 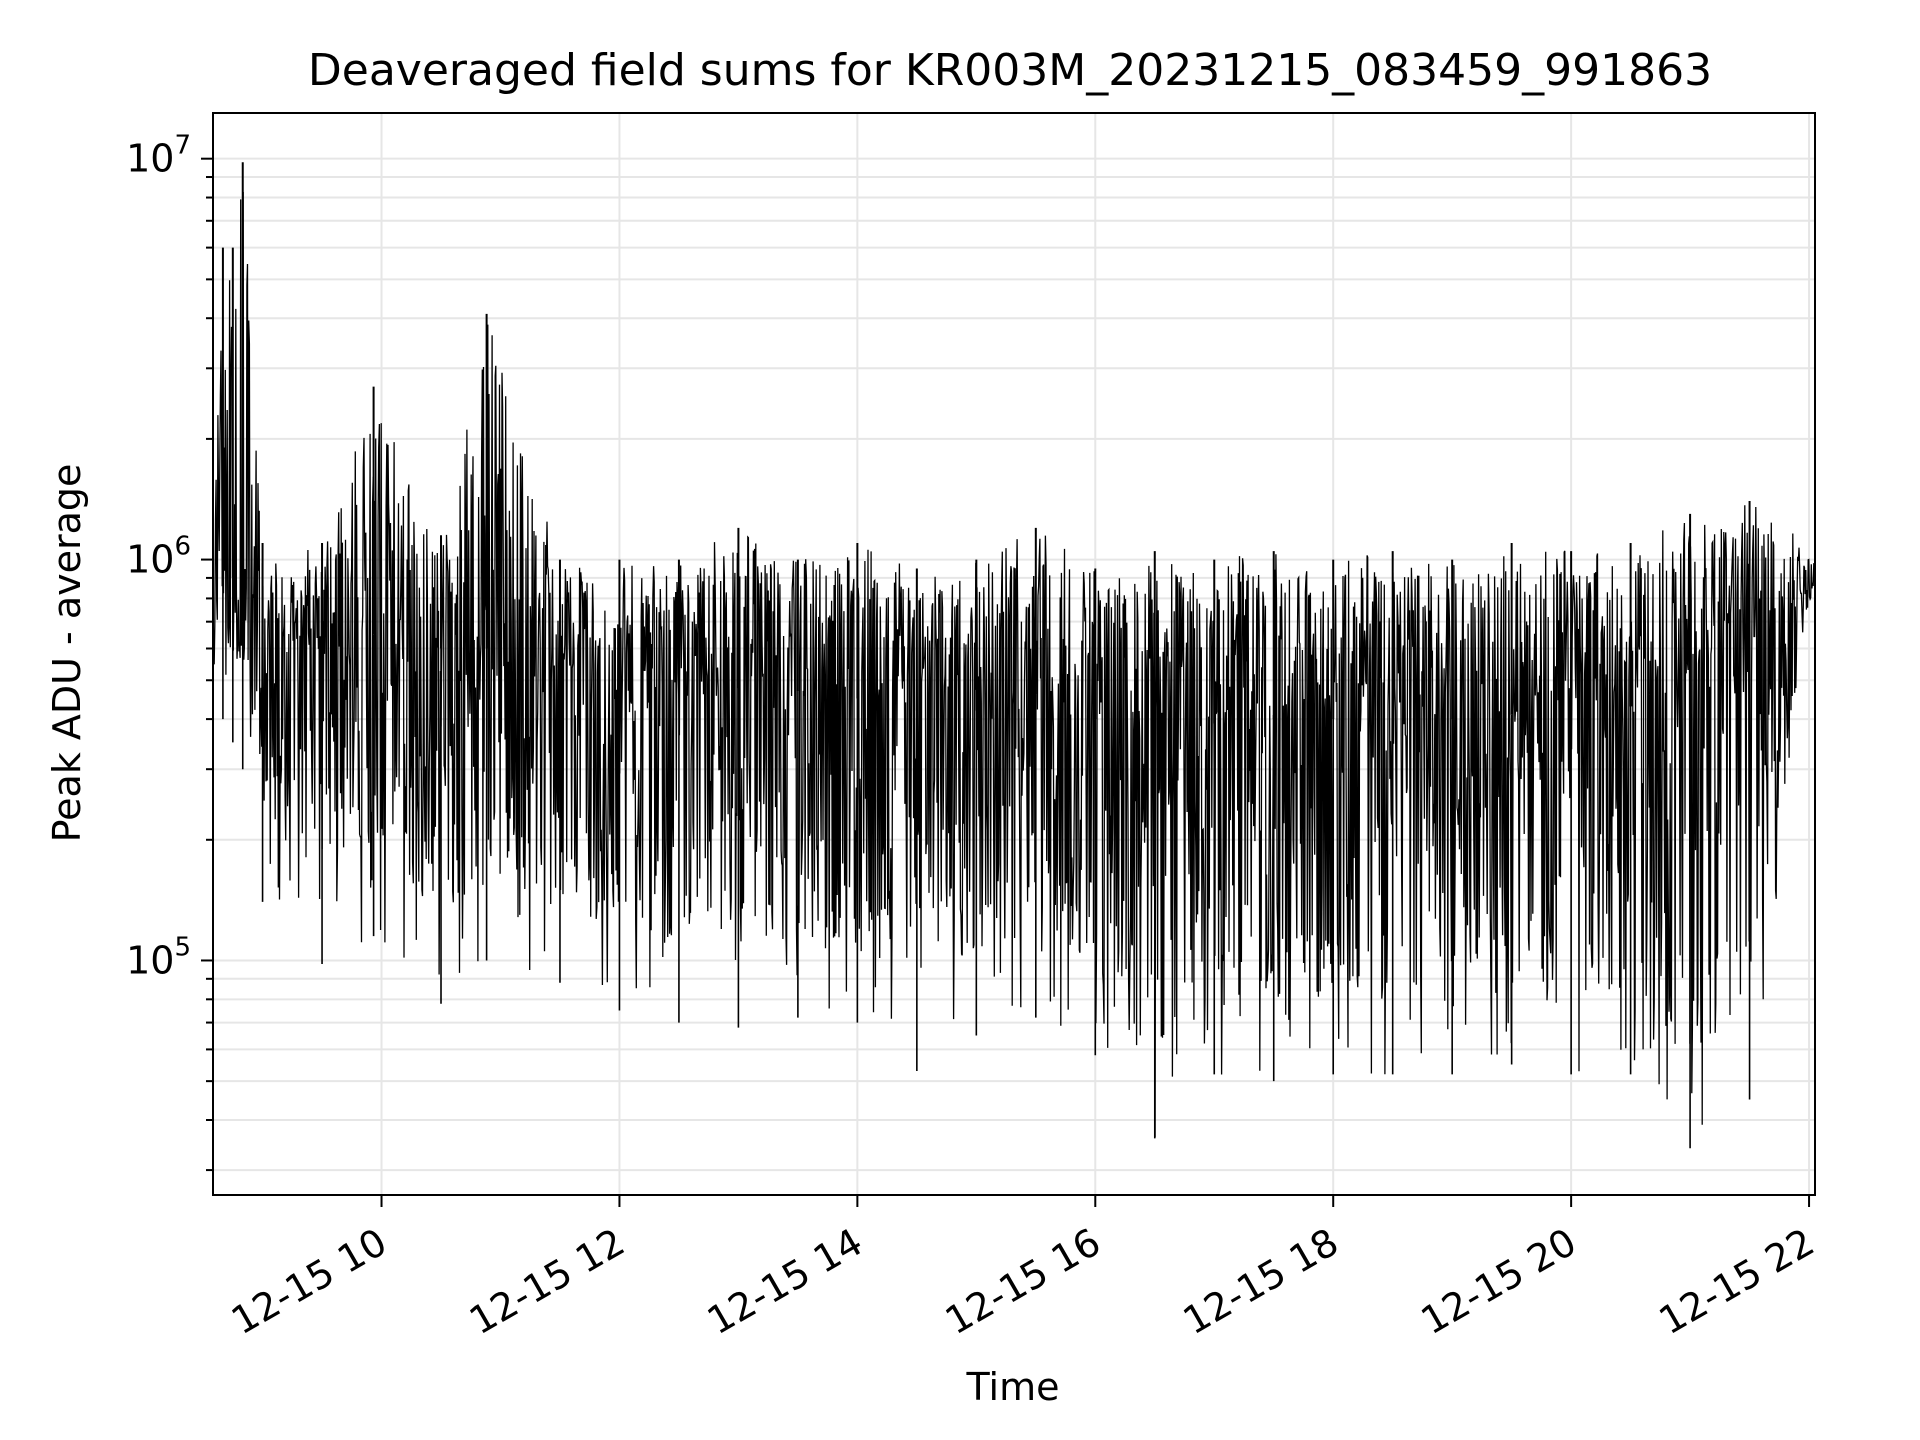 I want to click on y-tick-label: 10⁷, so click(x=158, y=156).